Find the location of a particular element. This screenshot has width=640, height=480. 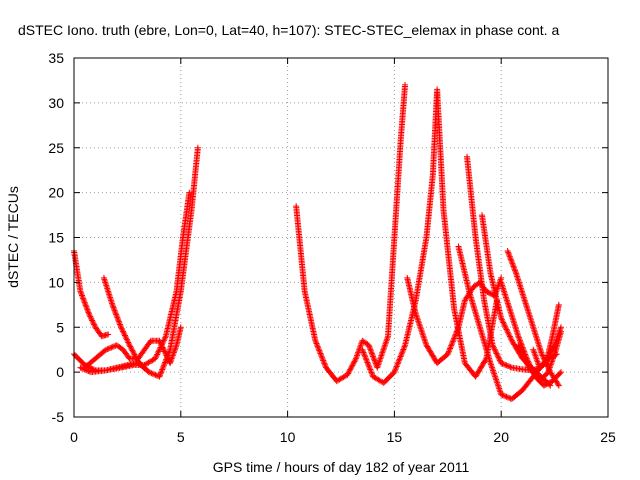

x-tick-label: 25 is located at coordinates (608, 437).